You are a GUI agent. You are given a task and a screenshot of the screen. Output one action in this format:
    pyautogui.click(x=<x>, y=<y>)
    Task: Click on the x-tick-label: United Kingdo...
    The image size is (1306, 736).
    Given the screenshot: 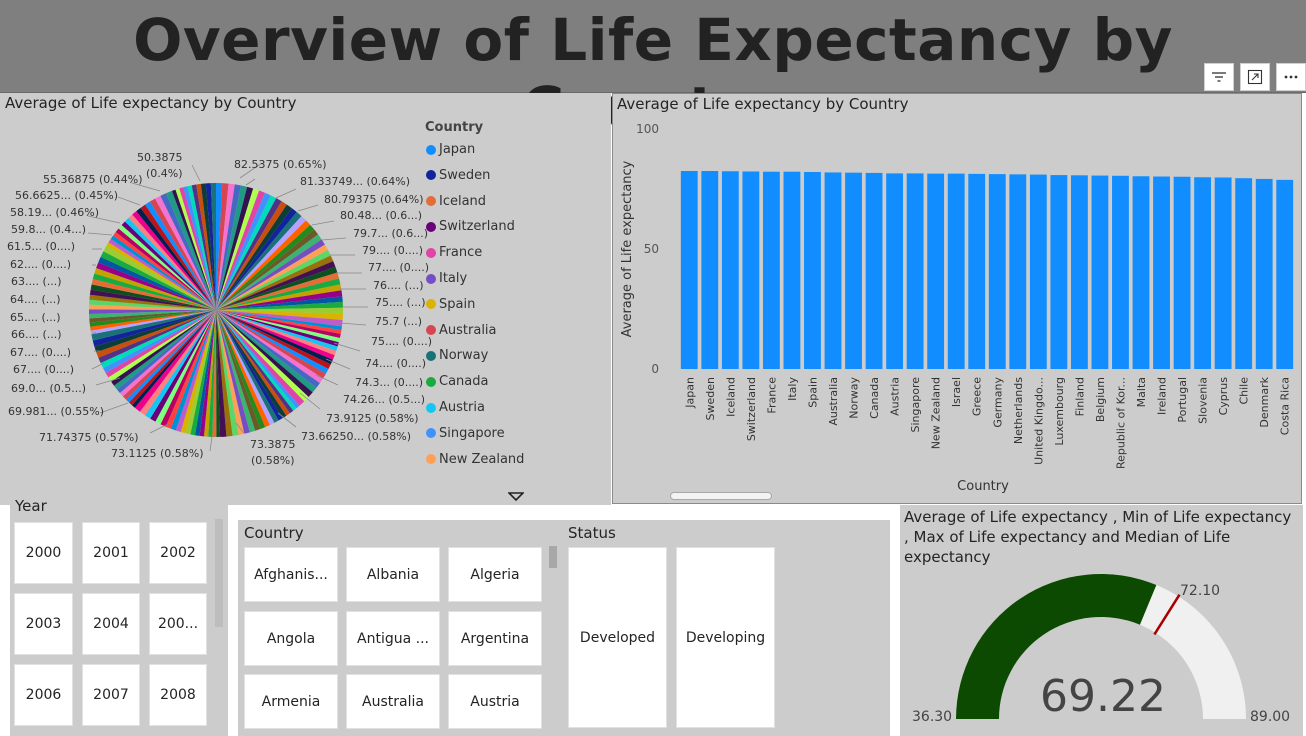 What is the action you would take?
    pyautogui.click(x=1038, y=421)
    